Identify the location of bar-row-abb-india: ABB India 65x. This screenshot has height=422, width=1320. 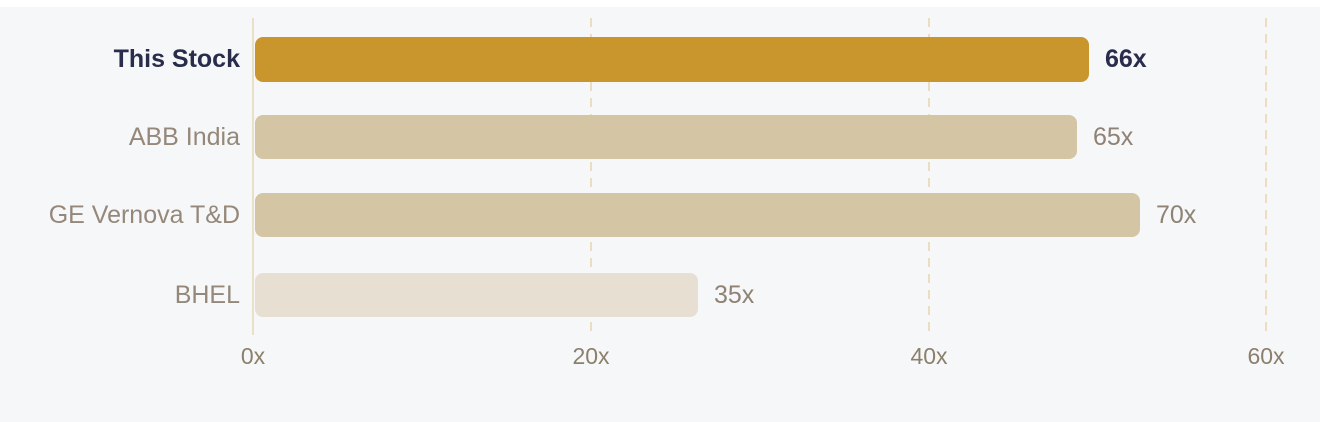
(660, 137).